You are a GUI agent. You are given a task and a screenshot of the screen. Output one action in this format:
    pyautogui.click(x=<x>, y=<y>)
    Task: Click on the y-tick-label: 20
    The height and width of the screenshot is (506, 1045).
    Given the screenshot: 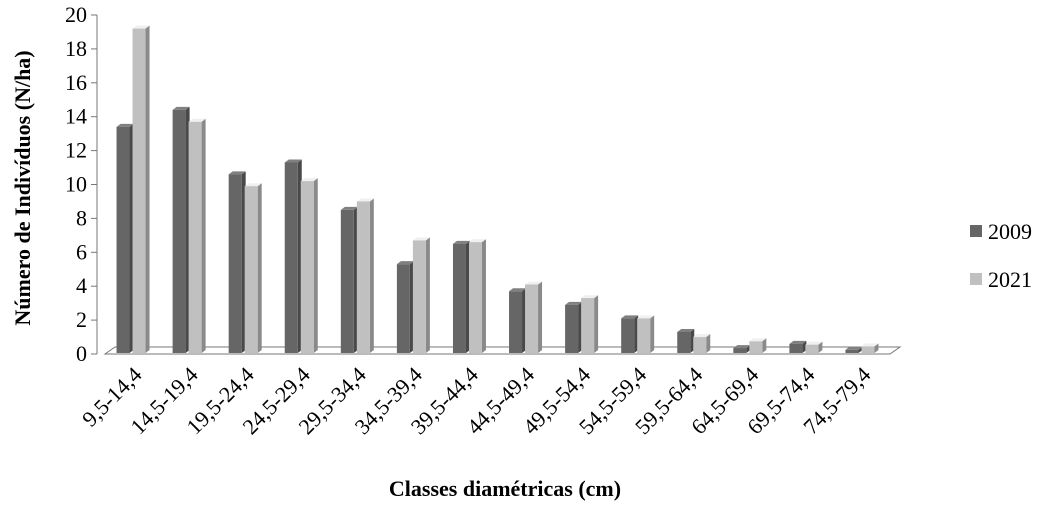 What is the action you would take?
    pyautogui.click(x=76, y=14)
    